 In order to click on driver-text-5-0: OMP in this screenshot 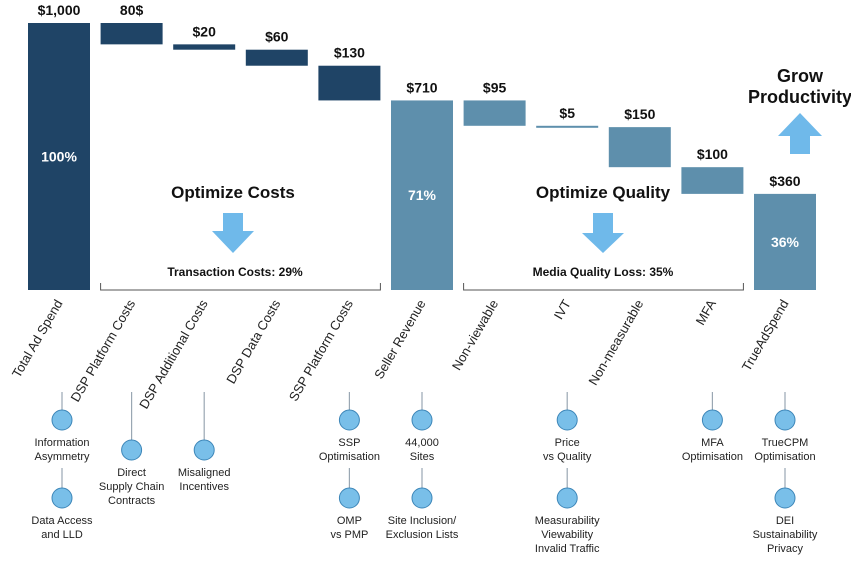, I will do `click(349, 521)`.